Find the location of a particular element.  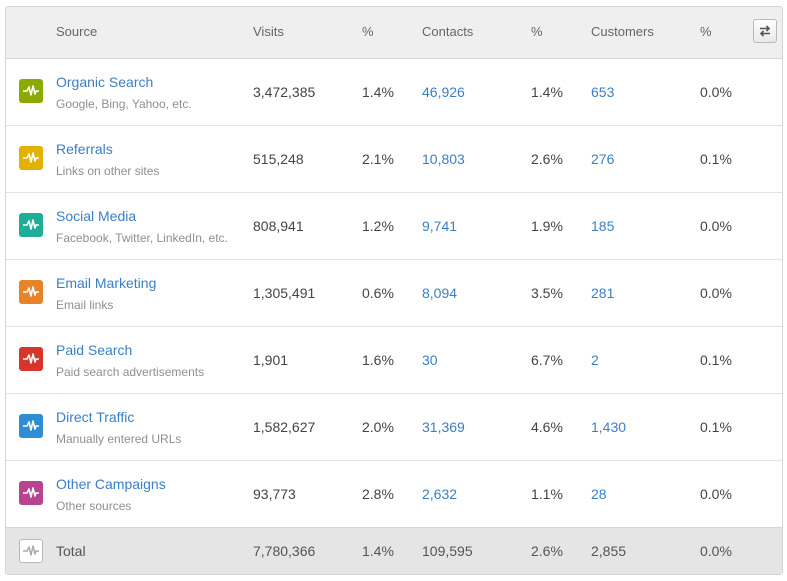

source-description: Facebook, Twitter, LinkedIn, etc. is located at coordinates (142, 238).